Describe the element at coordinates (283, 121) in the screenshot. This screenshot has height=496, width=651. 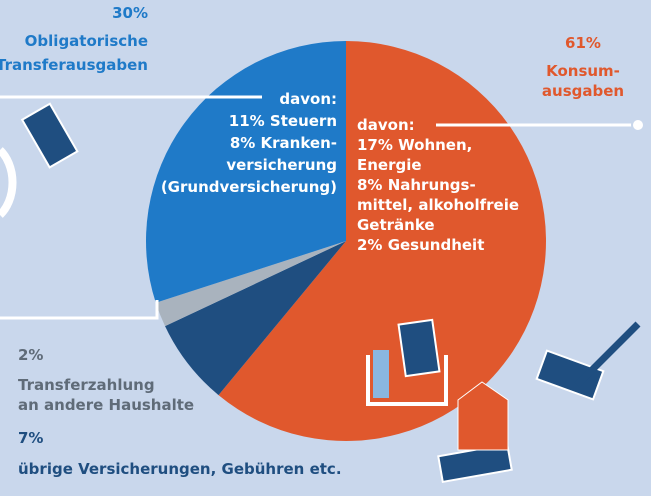
I see `annotation: 11% Steuern` at that location.